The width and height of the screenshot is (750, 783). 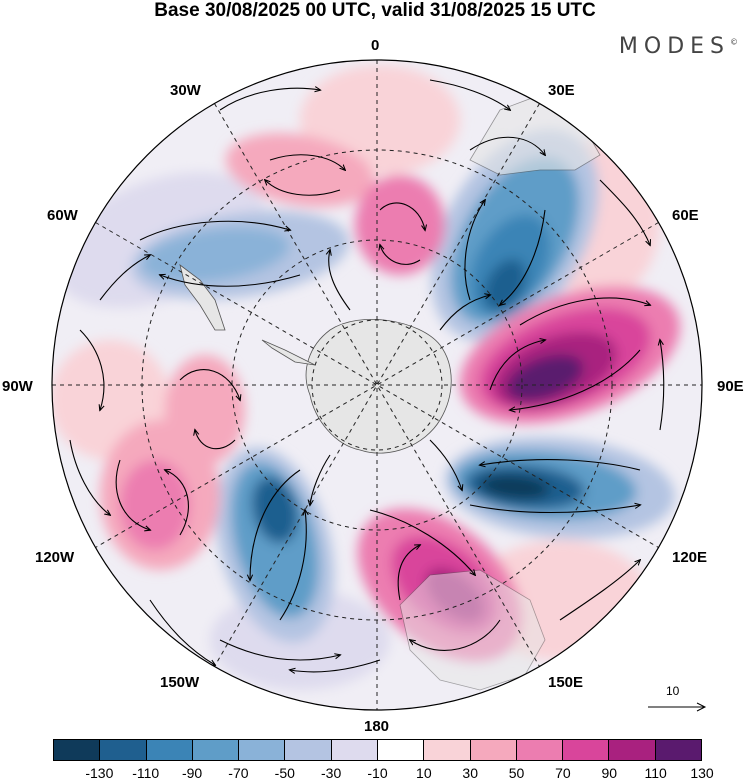 I want to click on lon-label-90e: 90E, so click(x=730, y=386).